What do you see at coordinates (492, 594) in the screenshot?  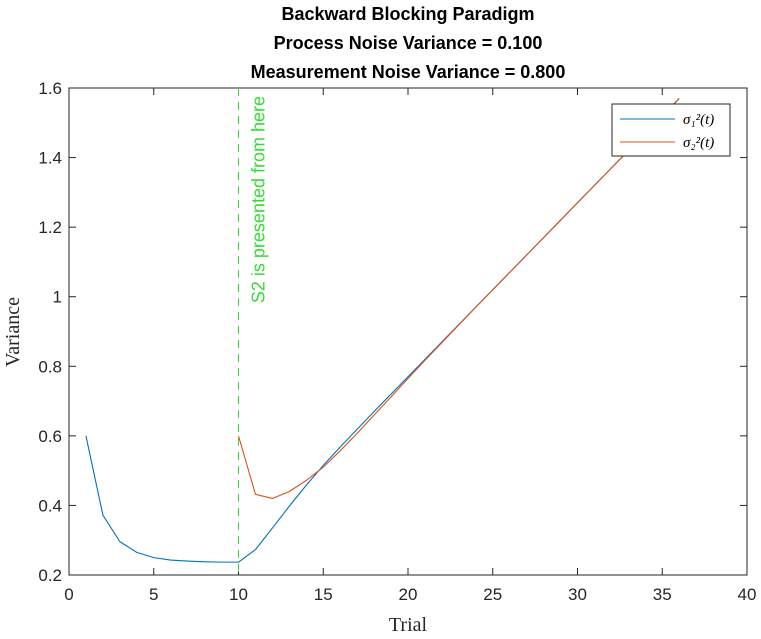 I see `x-tick-label: 25` at bounding box center [492, 594].